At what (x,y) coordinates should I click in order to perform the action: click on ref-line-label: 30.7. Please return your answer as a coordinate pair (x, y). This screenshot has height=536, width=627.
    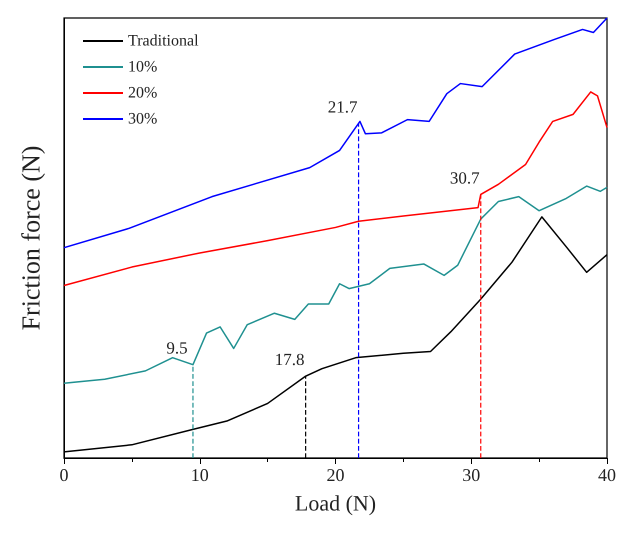
    Looking at the image, I should click on (465, 178).